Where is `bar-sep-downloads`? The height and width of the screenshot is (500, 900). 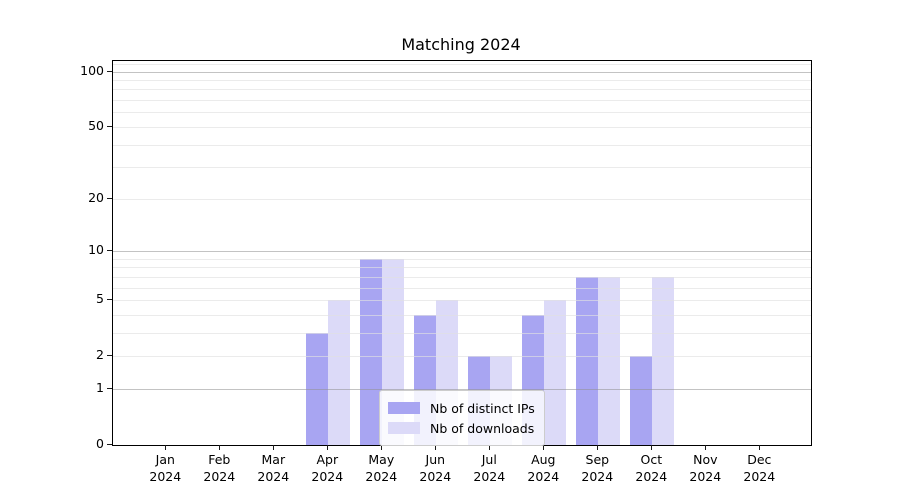 bar-sep-downloads is located at coordinates (609, 360).